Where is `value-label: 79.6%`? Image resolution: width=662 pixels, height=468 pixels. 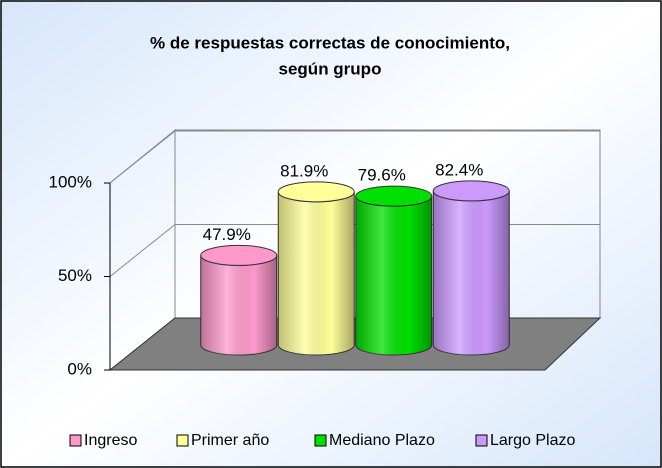 value-label: 79.6% is located at coordinates (382, 175).